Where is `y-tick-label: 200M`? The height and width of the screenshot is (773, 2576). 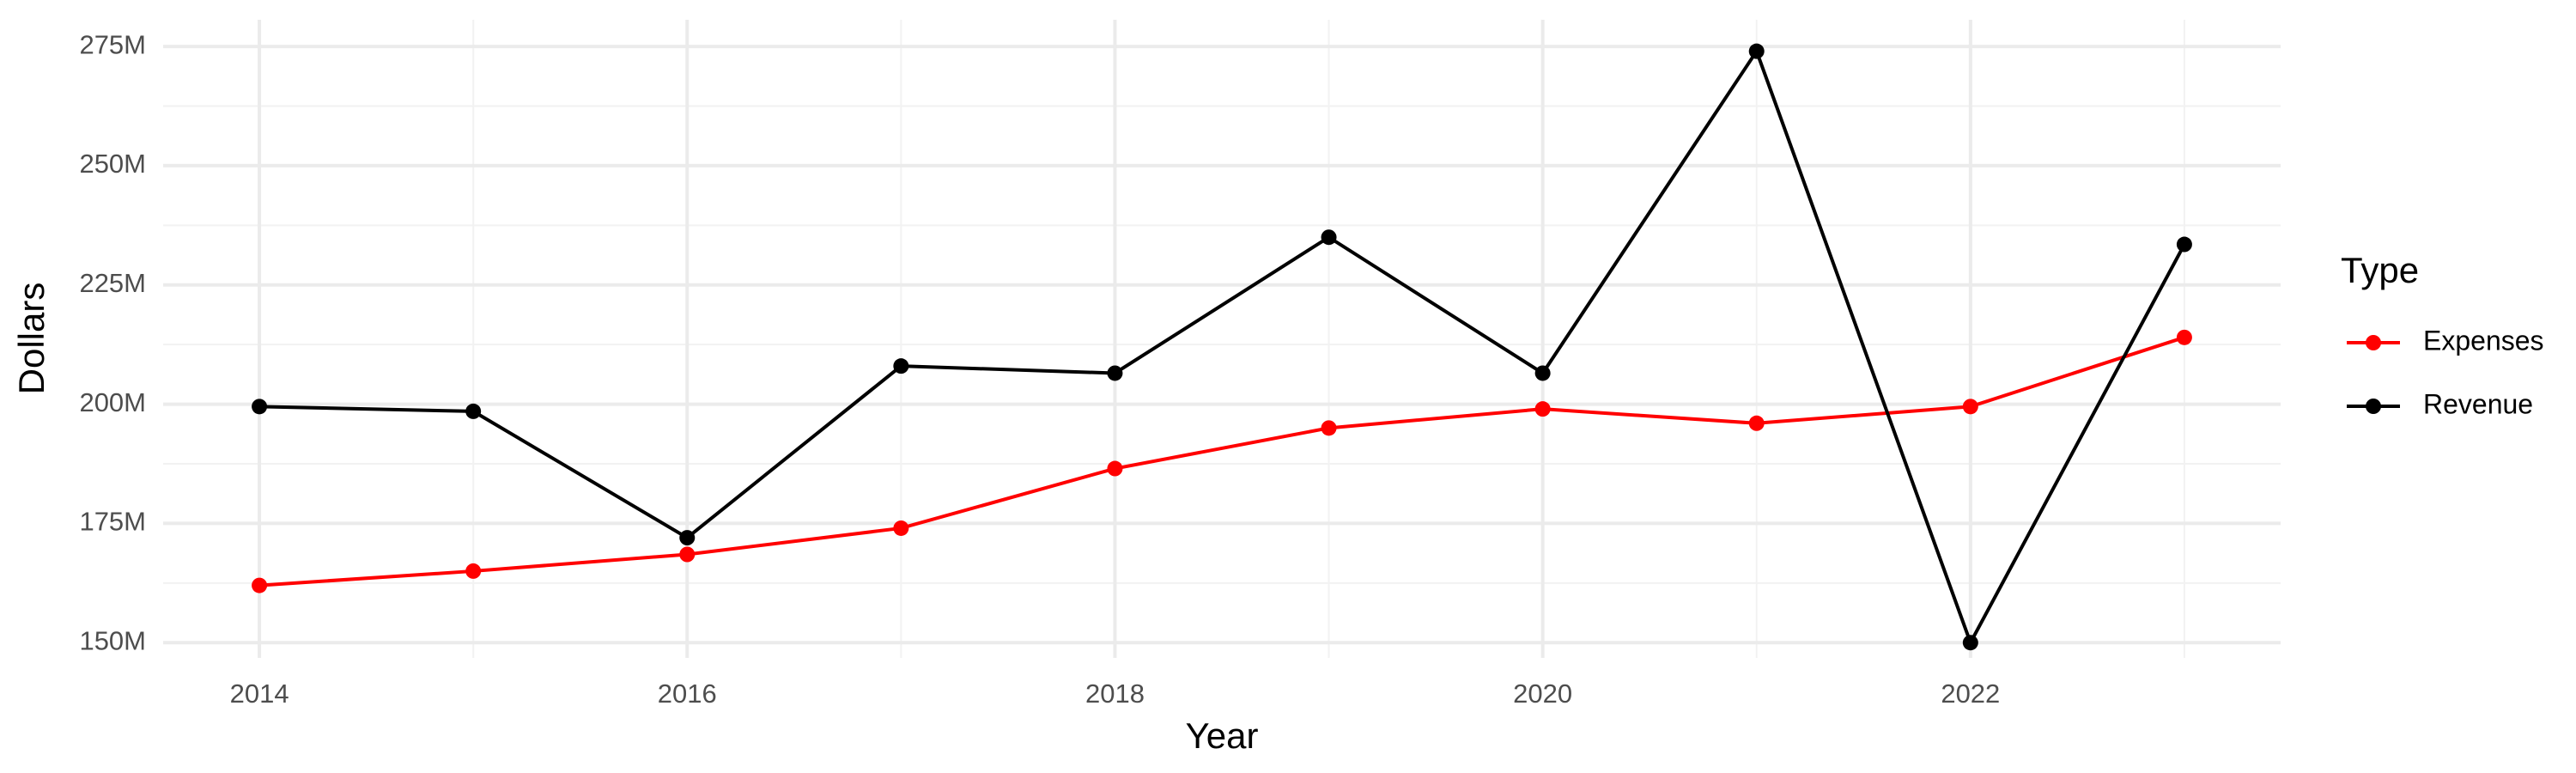 y-tick-label: 200M is located at coordinates (112, 402).